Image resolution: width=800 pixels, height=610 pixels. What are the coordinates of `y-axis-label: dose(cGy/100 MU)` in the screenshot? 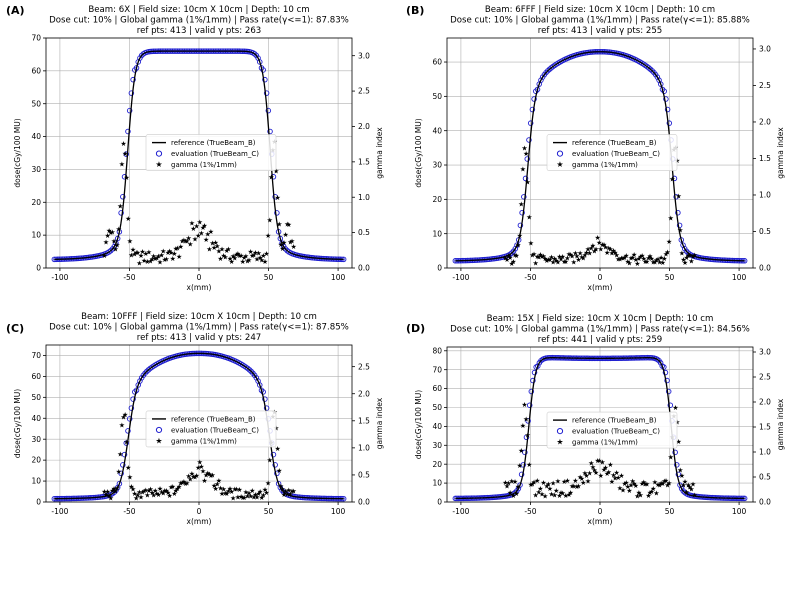 It's located at (17, 423).